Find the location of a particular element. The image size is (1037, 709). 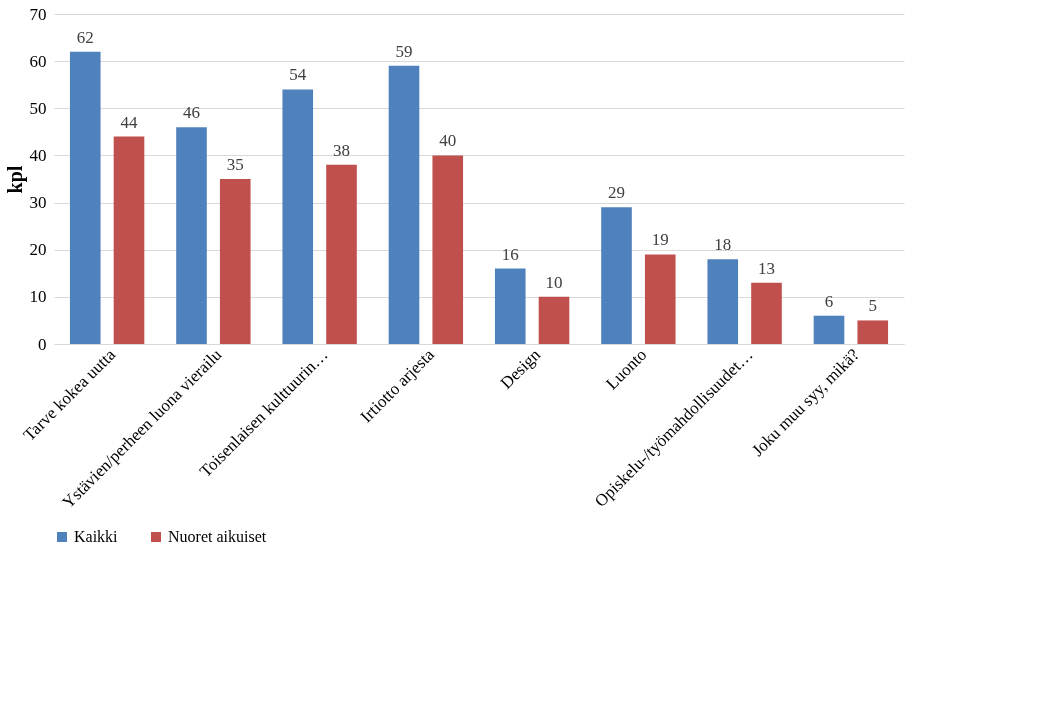

data-label: 5 is located at coordinates (872, 306).